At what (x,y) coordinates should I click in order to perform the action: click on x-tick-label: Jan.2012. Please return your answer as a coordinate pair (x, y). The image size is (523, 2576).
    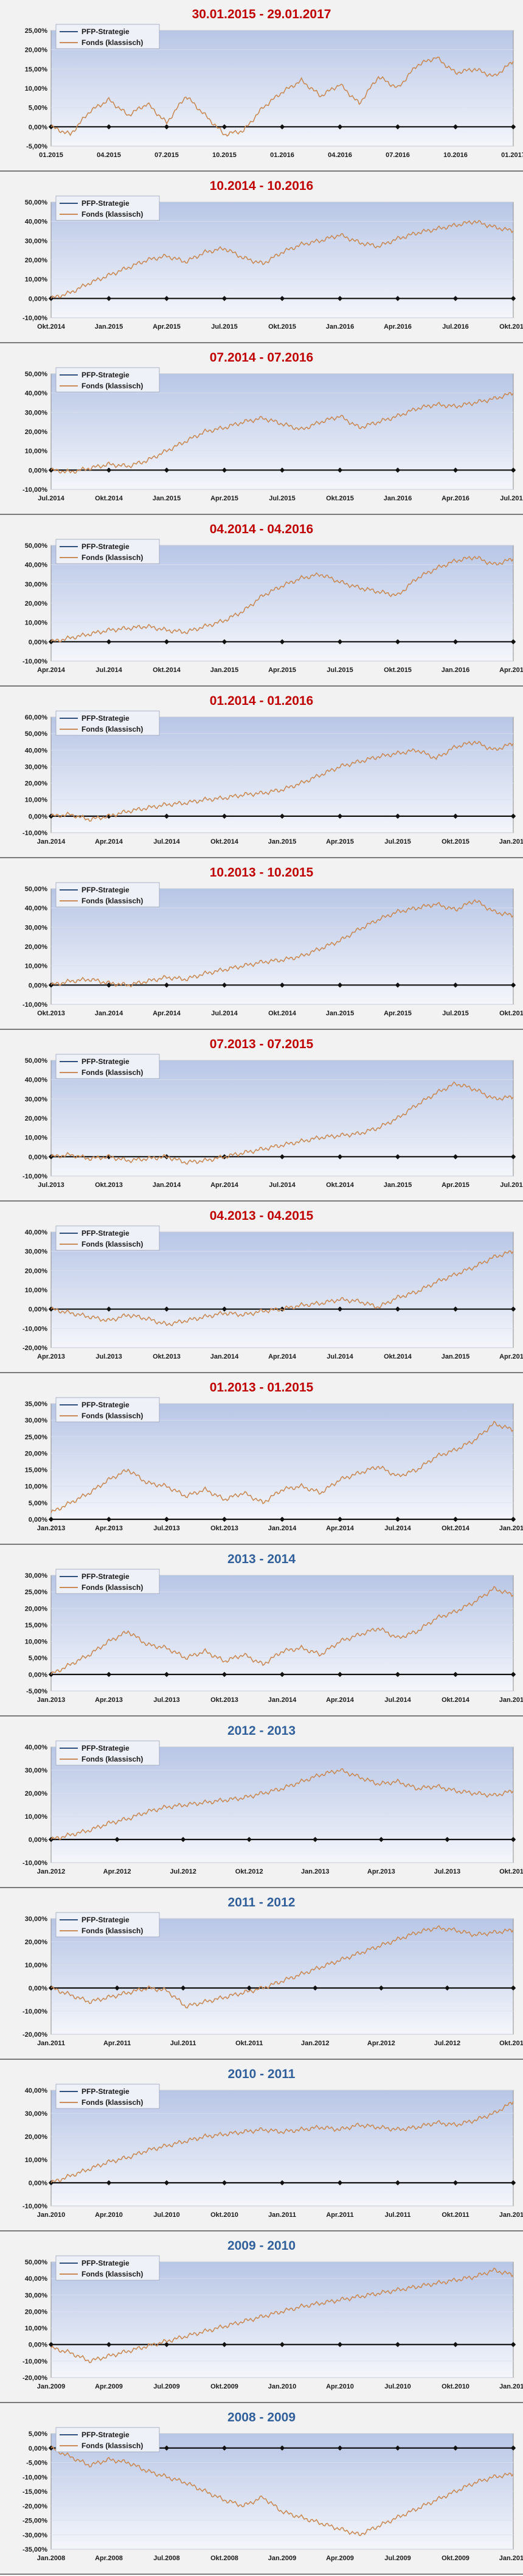
    Looking at the image, I should click on (511, 2215).